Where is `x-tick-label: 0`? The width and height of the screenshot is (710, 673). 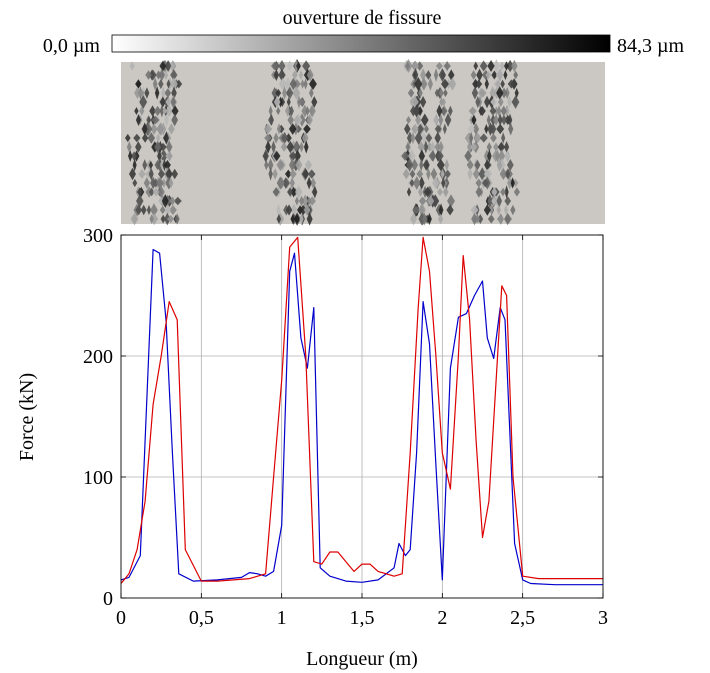 x-tick-label: 0 is located at coordinates (121, 618).